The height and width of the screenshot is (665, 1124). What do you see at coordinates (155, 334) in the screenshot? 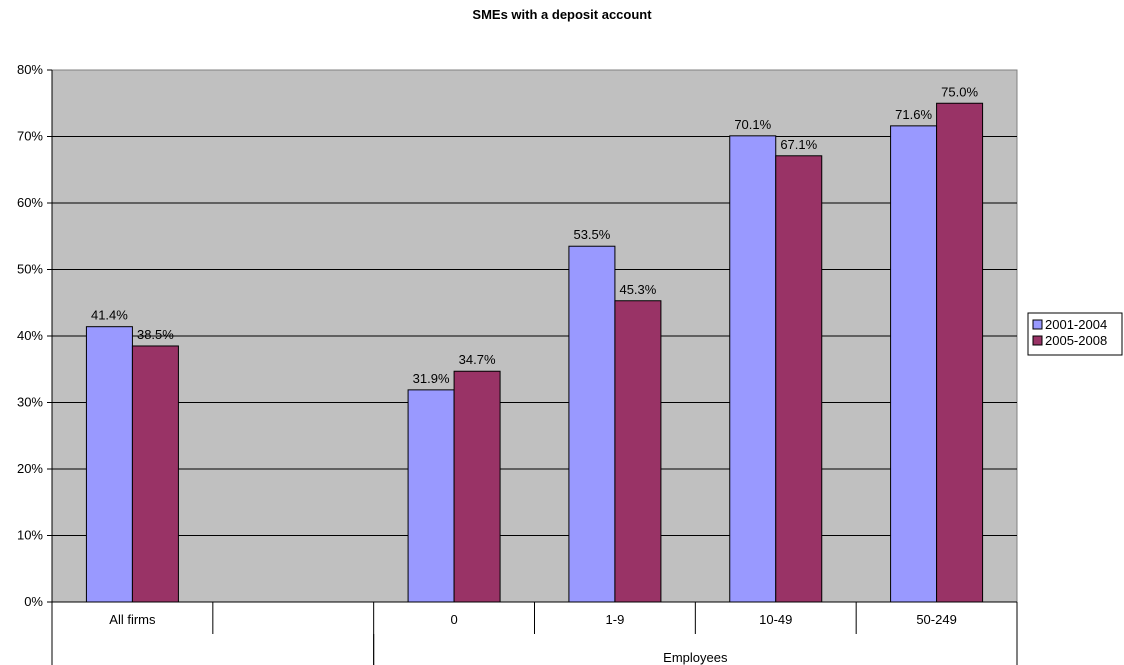
I see `data-label: 38.5%` at bounding box center [155, 334].